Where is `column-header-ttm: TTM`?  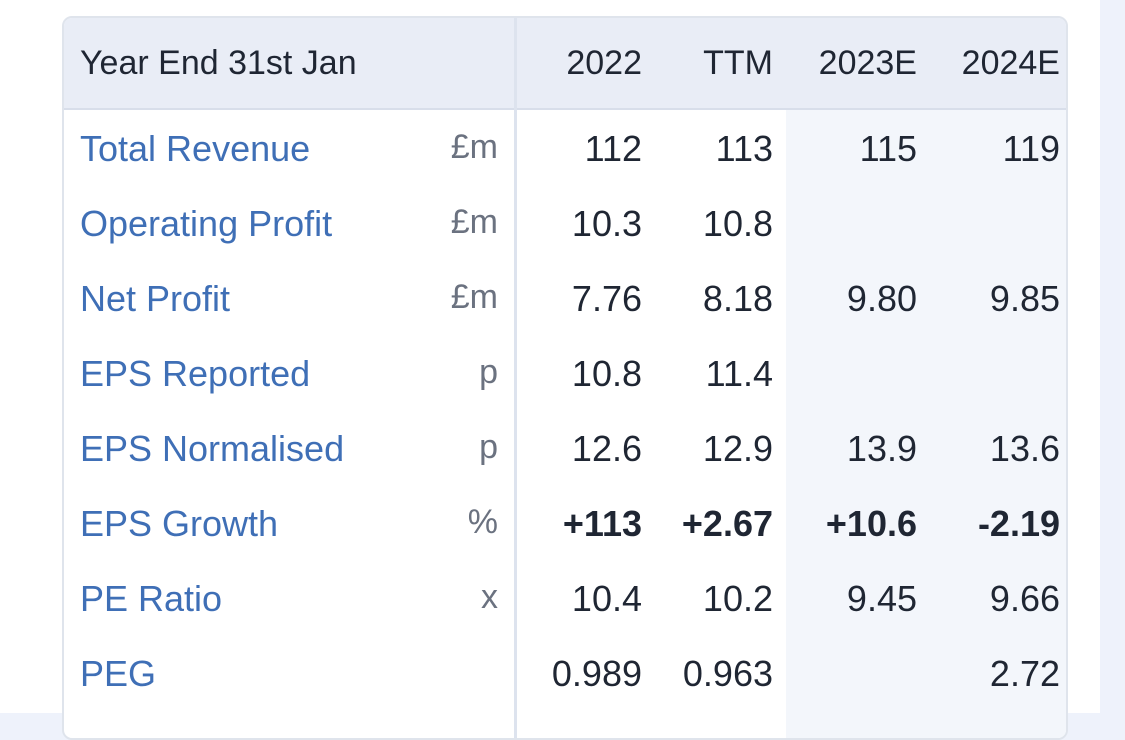
column-header-ttm: TTM is located at coordinates (738, 63).